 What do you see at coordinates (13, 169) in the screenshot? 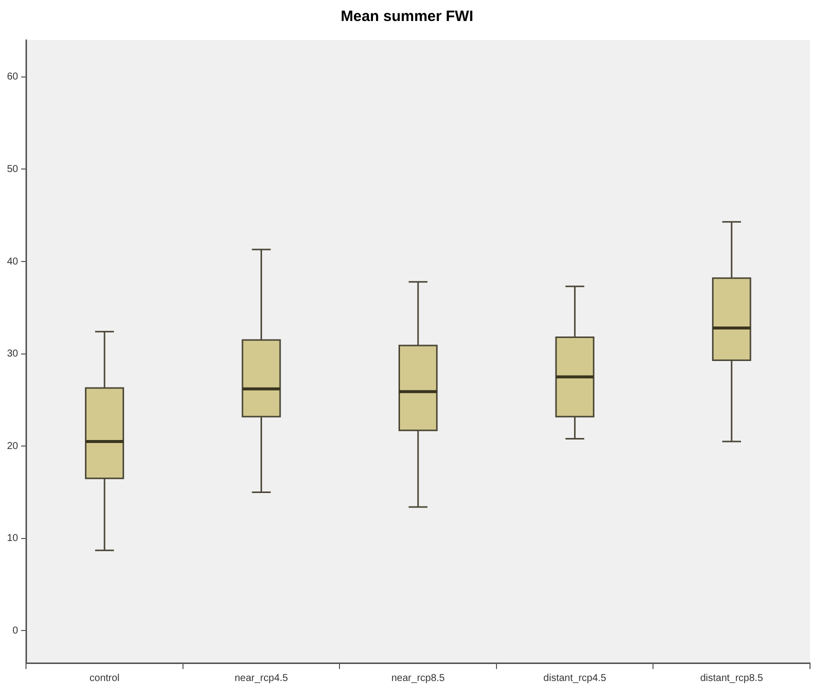
I see `y-tick-label: 50` at bounding box center [13, 169].